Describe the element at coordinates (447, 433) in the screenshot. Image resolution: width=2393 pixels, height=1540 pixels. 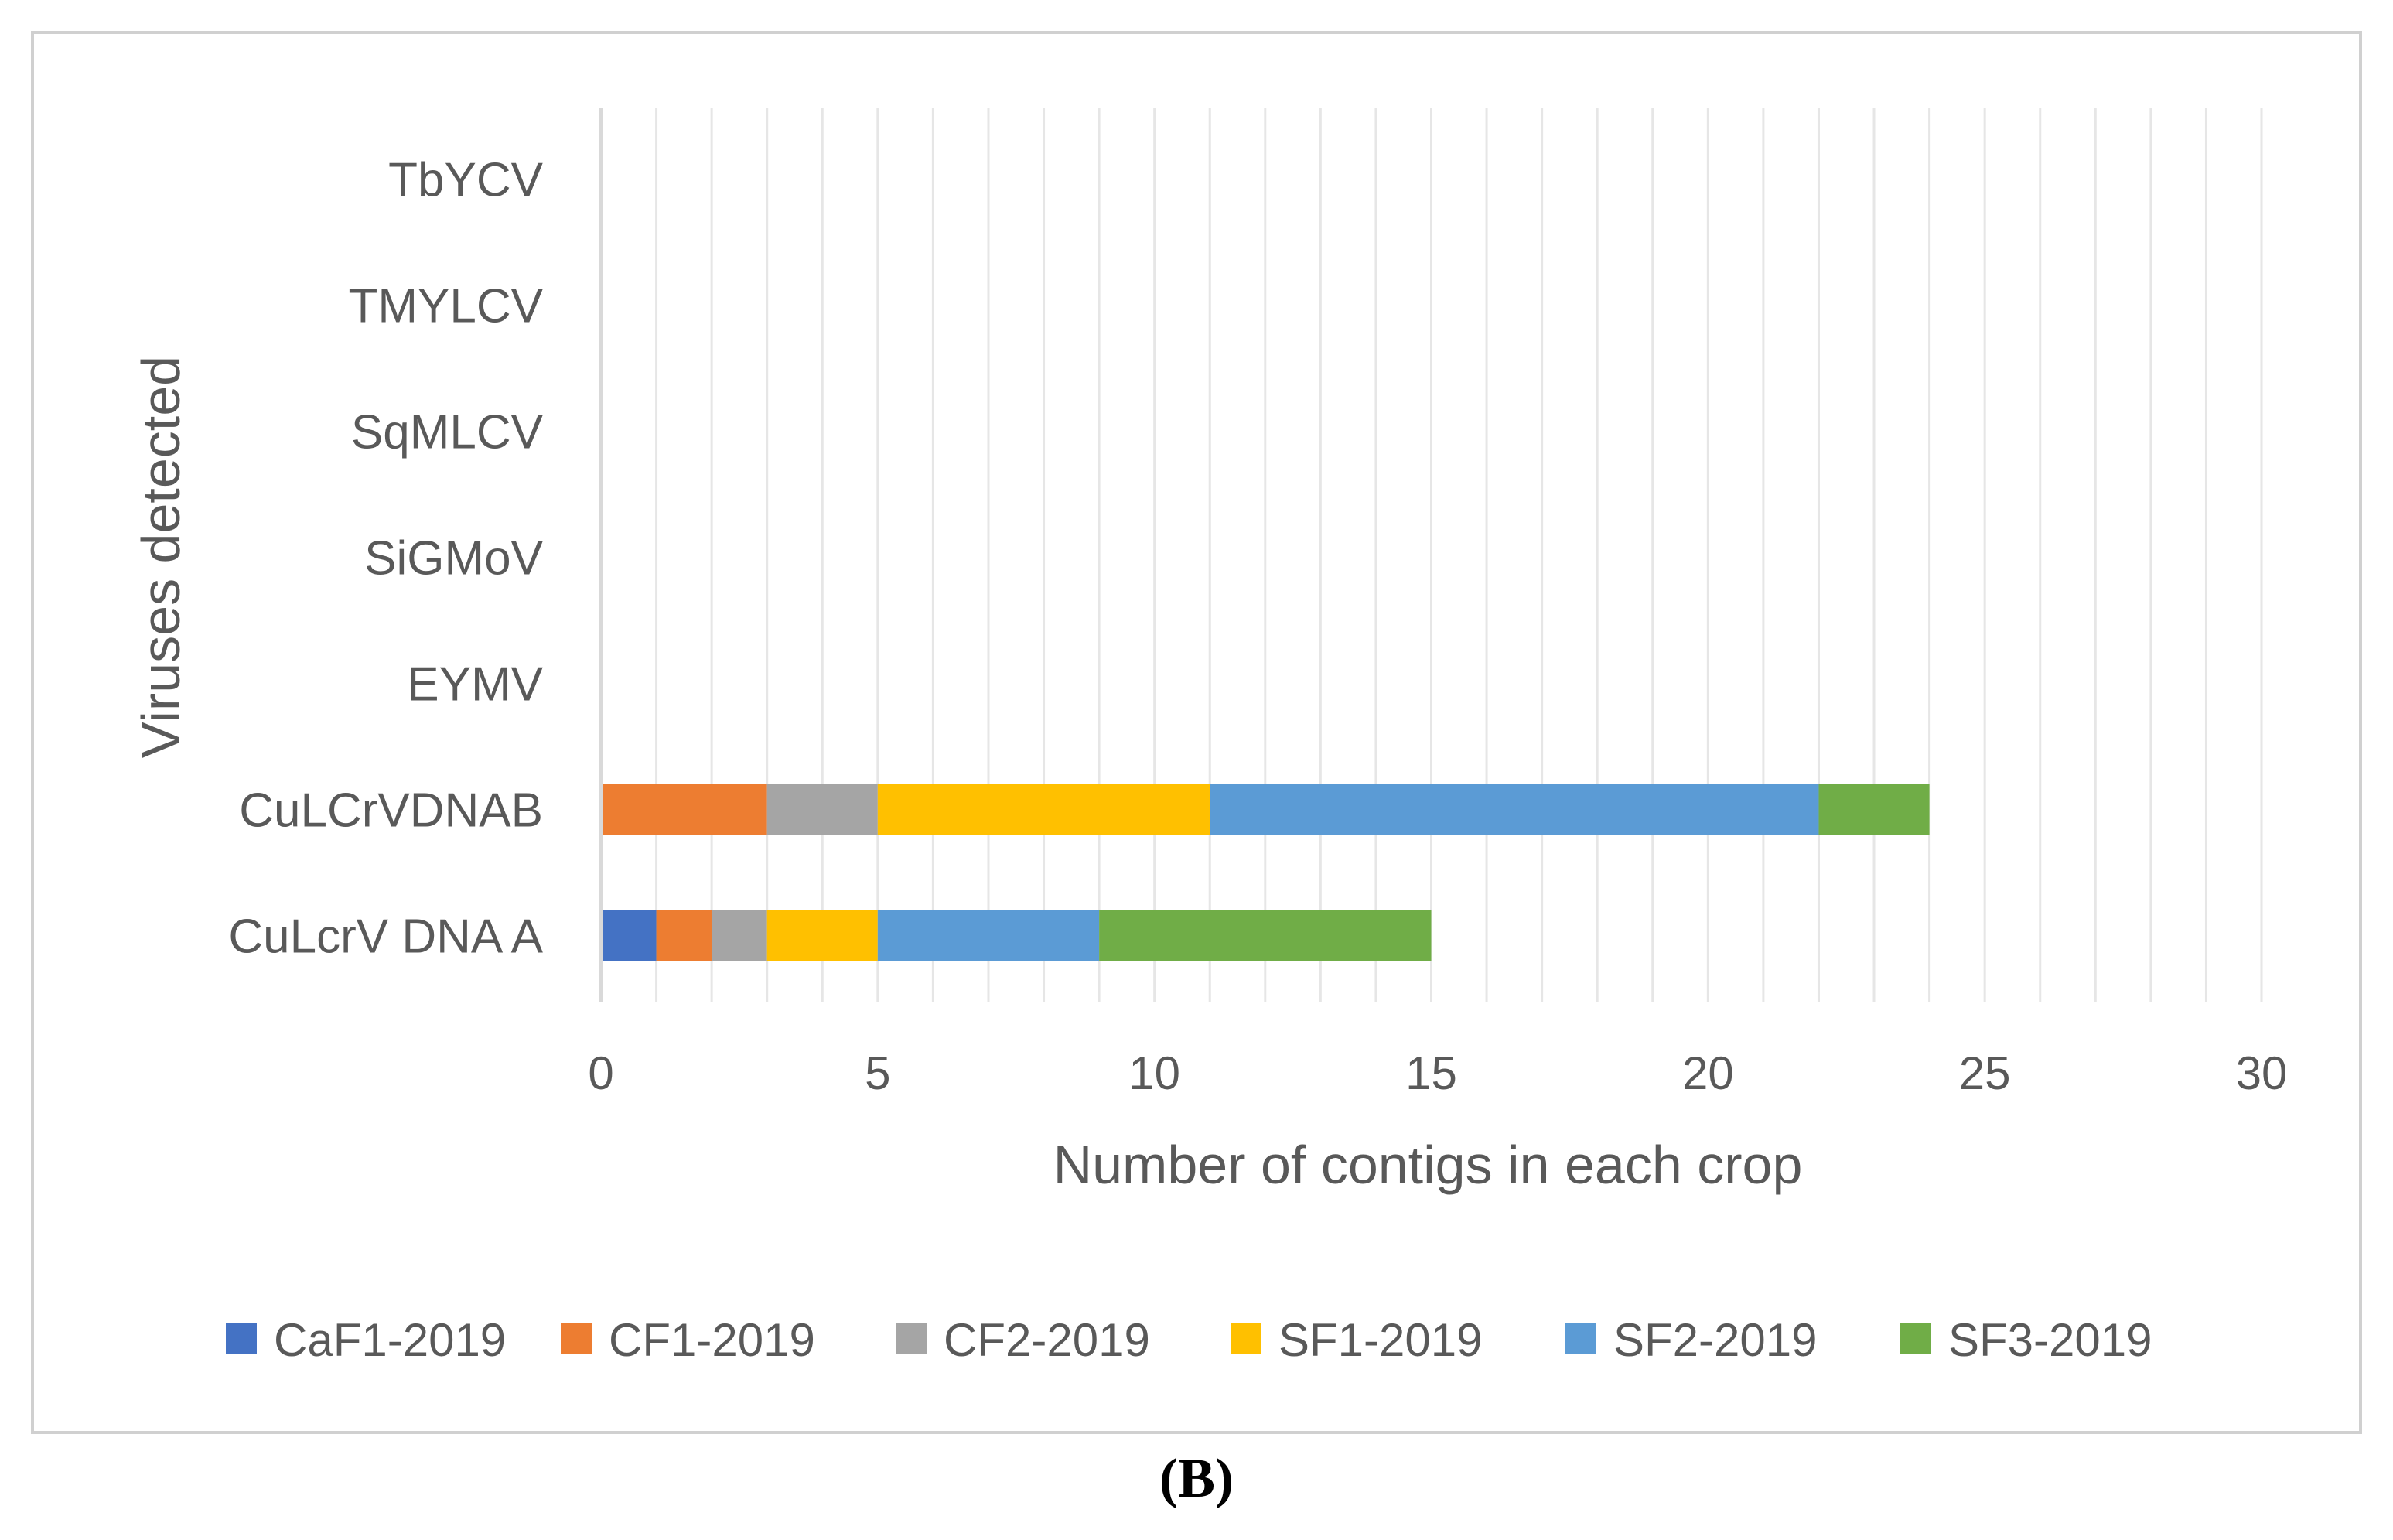
I see `category-label: SqMLCV` at that location.